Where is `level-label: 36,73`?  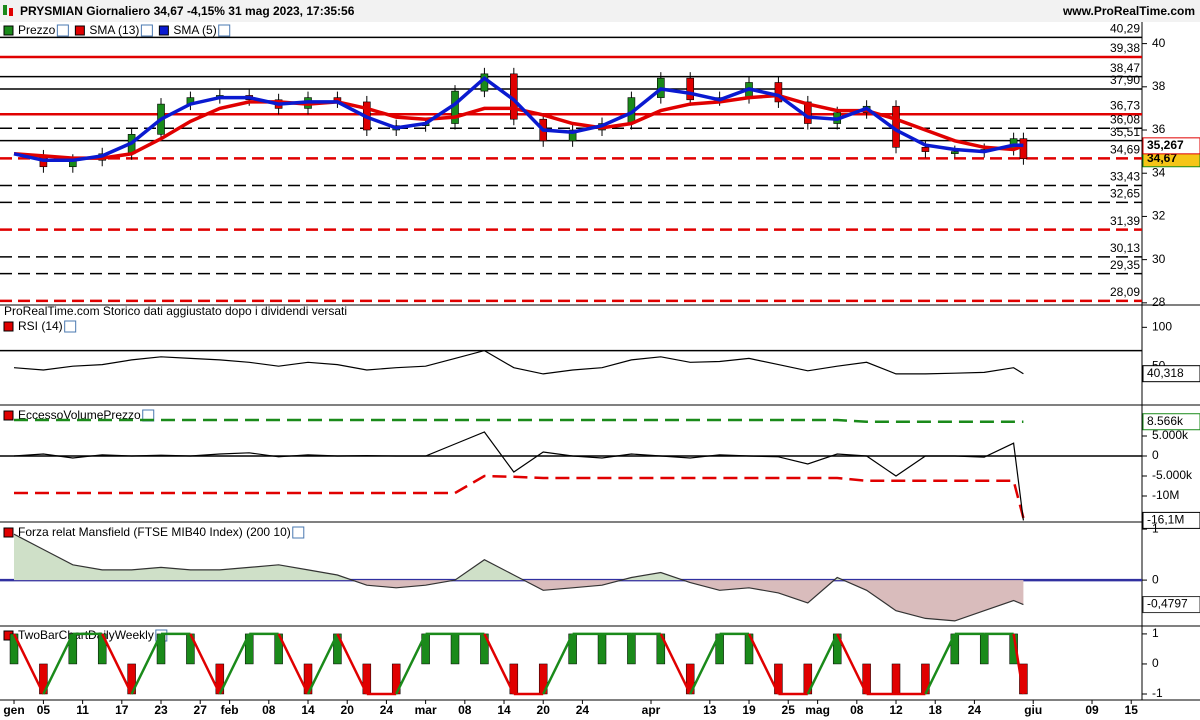
level-label: 36,73 is located at coordinates (1125, 105).